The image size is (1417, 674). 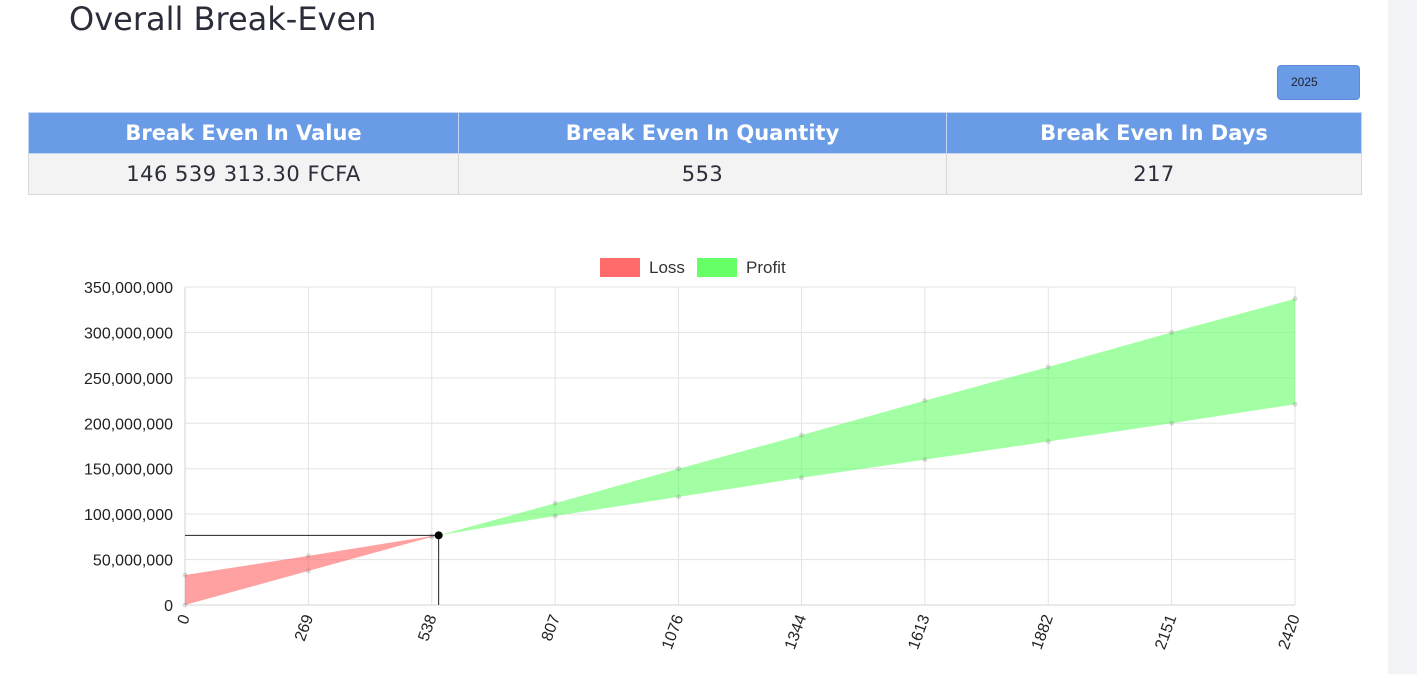 I want to click on header-break-even-days: Break Even In Days, so click(x=1154, y=133).